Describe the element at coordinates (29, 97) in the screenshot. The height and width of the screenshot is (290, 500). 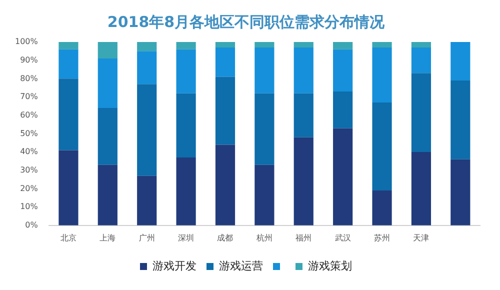
I see `y-tick-label: 70%` at that location.